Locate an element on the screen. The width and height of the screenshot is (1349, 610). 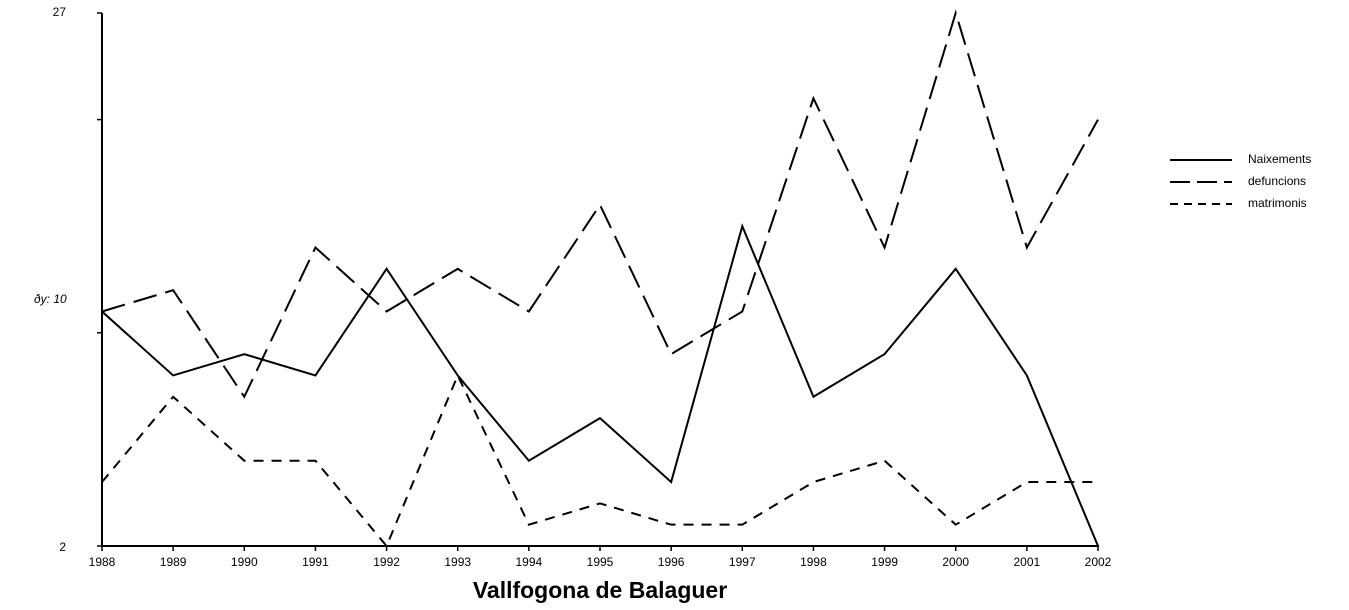
legend-label: Naixements is located at coordinates (1279, 159).